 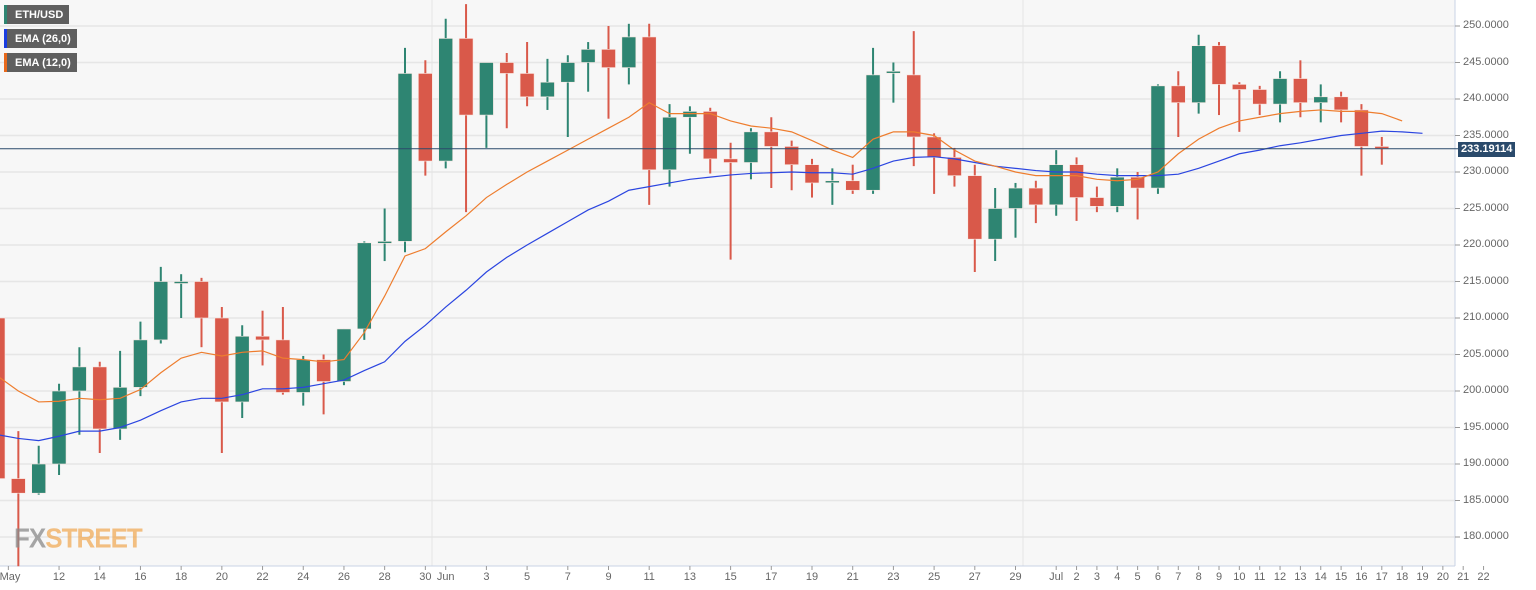 What do you see at coordinates (1486, 171) in the screenshot?
I see `y-tick-label: 230.0000` at bounding box center [1486, 171].